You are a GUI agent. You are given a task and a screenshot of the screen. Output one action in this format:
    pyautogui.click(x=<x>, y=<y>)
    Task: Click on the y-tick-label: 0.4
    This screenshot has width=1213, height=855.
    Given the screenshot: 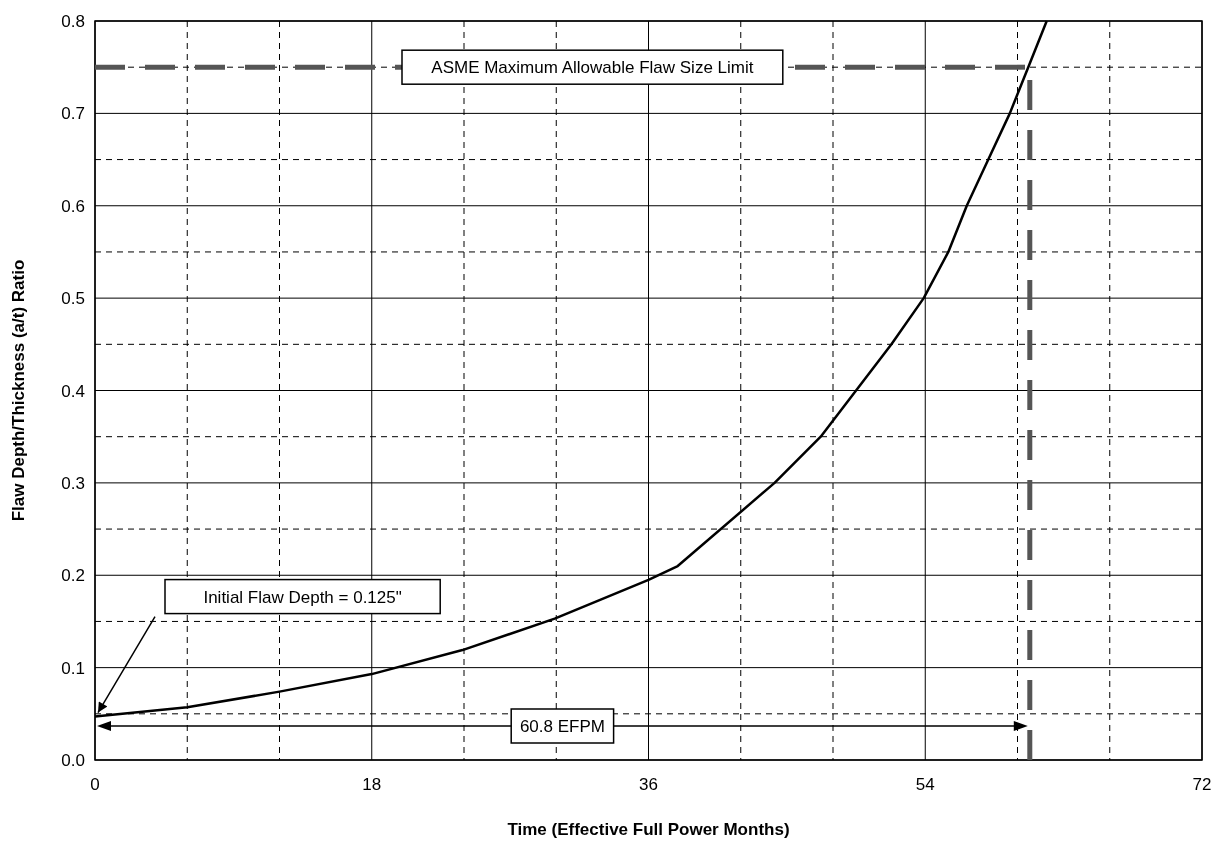 What is the action you would take?
    pyautogui.click(x=73, y=391)
    